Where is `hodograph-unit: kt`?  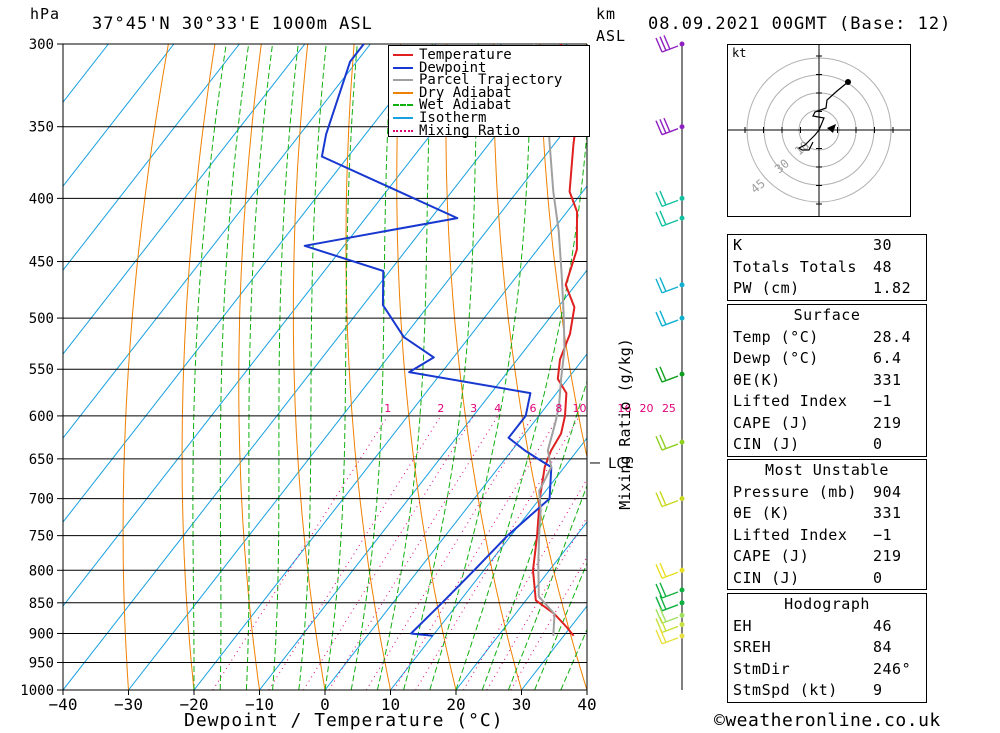 hodograph-unit: kt is located at coordinates (739, 53).